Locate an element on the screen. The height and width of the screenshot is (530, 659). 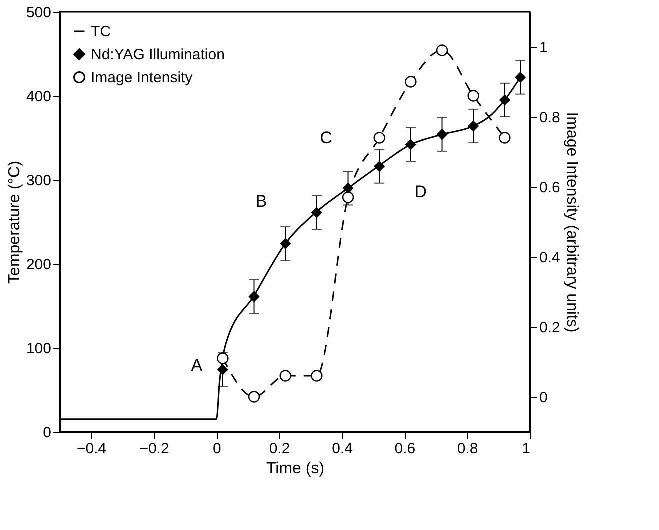
legend-label: Nd:YAG Illumination is located at coordinates (158, 55).